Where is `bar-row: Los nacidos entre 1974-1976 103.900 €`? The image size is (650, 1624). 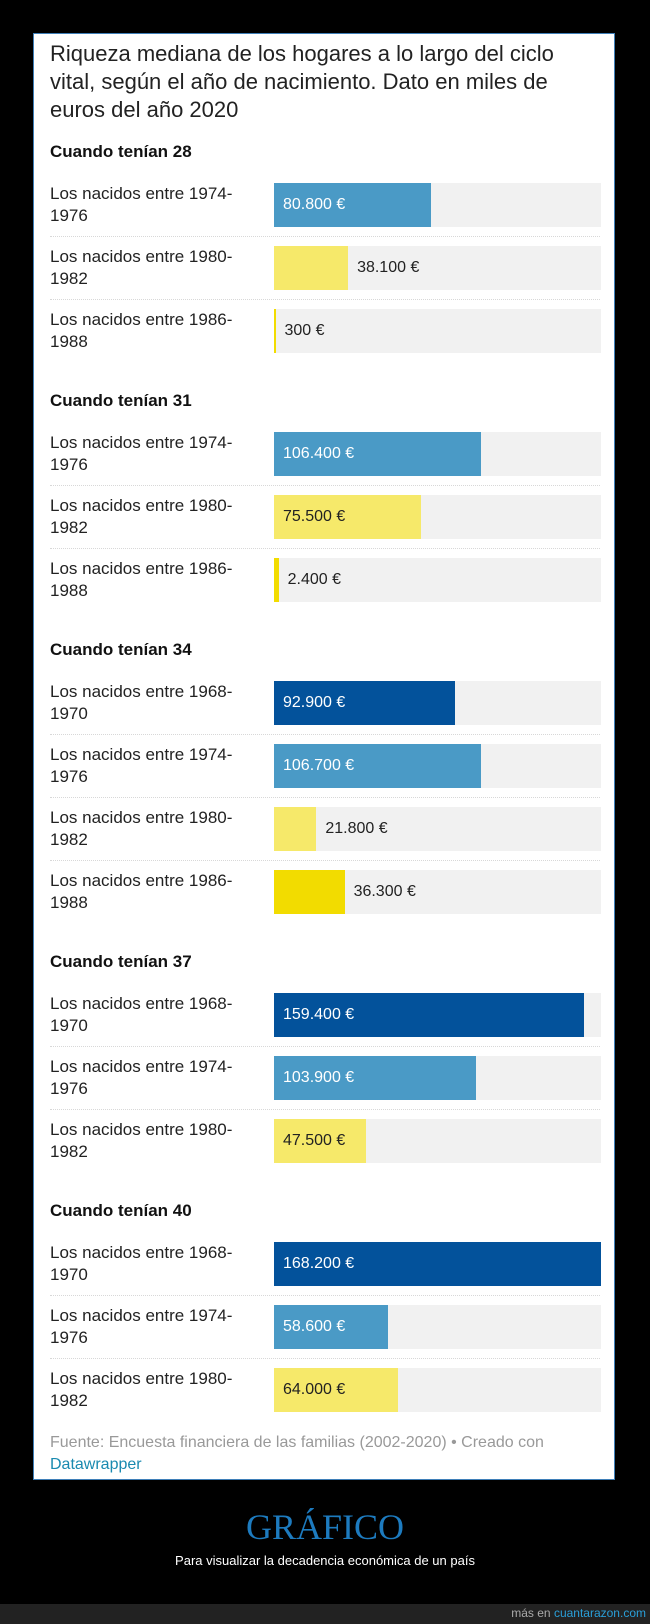
bar-row: Los nacidos entre 1974-1976 103.900 € is located at coordinates (325, 1077).